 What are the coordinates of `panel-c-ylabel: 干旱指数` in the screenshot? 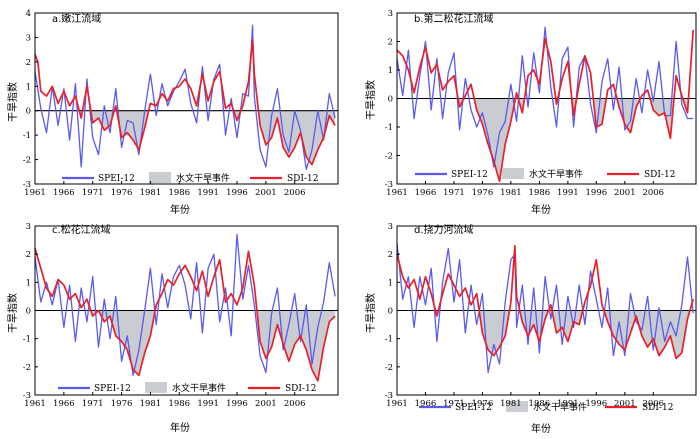 It's located at (12, 313).